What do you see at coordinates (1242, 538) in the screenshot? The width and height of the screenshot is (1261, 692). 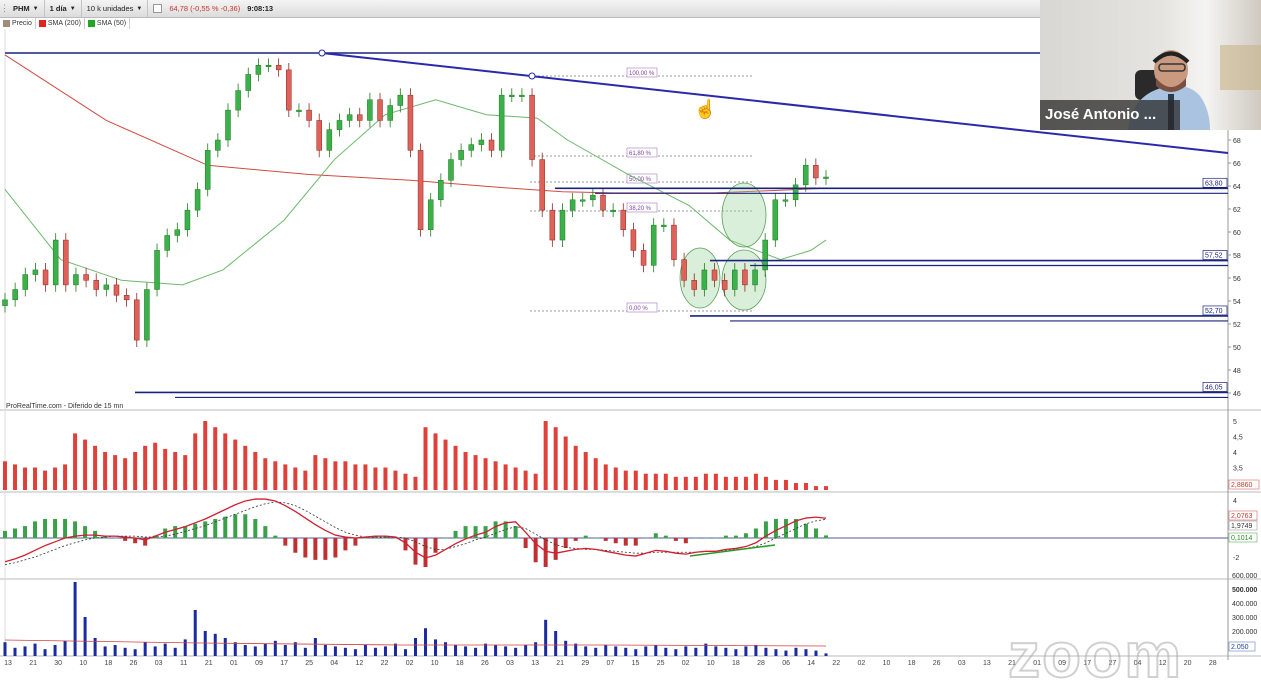 I see `macd-value-label: 0,1014` at bounding box center [1242, 538].